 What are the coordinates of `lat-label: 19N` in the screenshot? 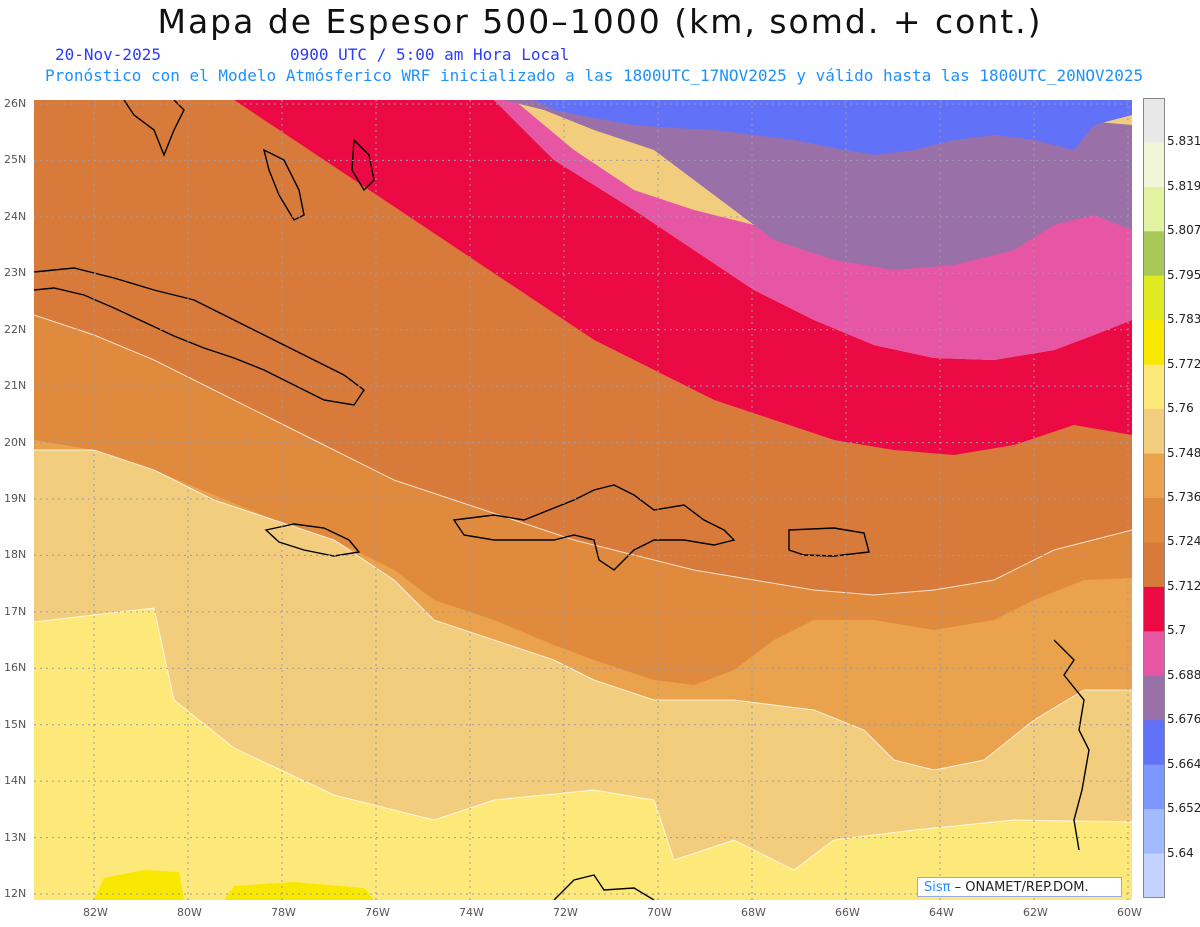 It's located at (15, 498).